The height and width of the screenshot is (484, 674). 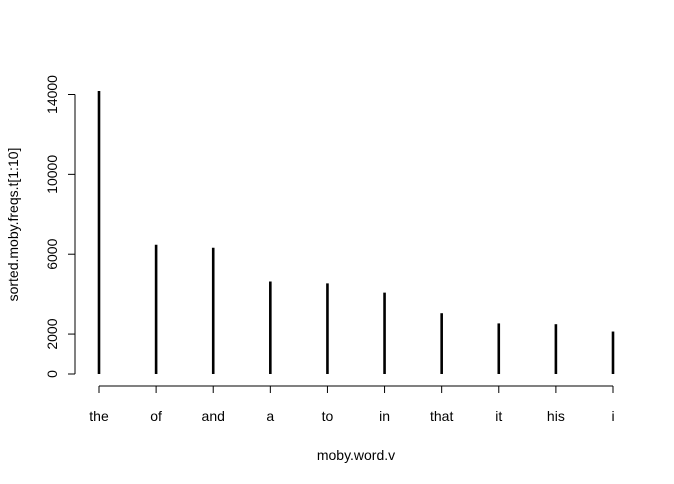 What do you see at coordinates (52, 253) in the screenshot?
I see `y-tick-label: 6000` at bounding box center [52, 253].